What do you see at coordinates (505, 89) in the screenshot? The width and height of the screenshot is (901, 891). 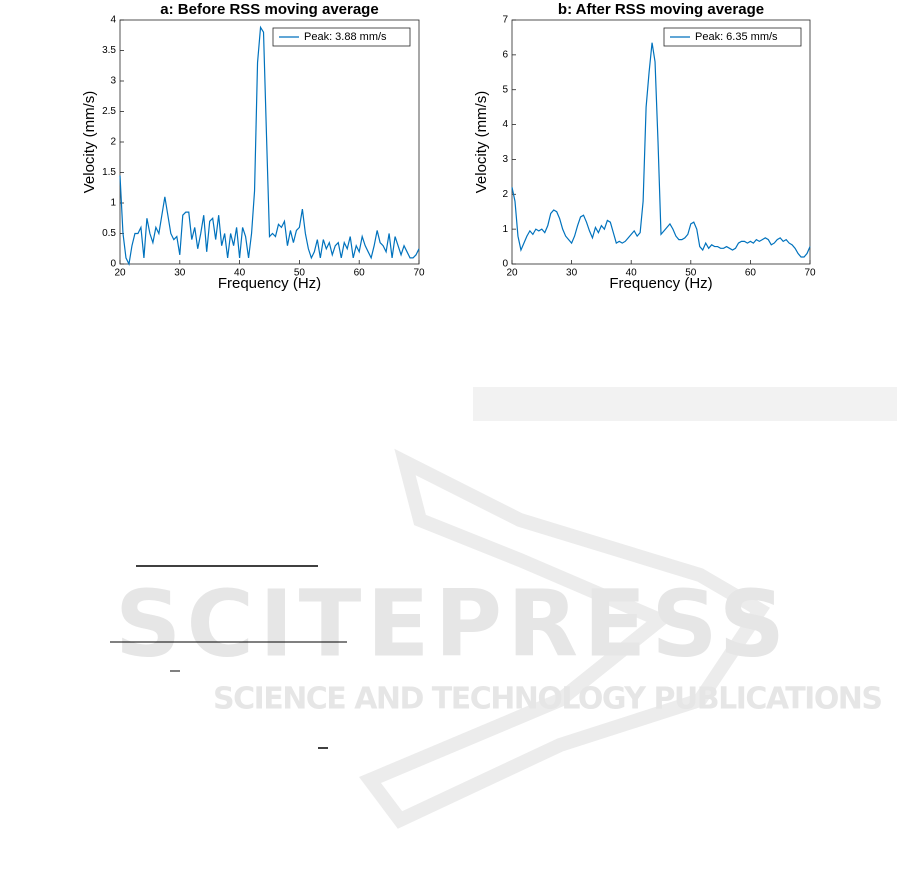 I see `y-tick-label: 5` at bounding box center [505, 89].